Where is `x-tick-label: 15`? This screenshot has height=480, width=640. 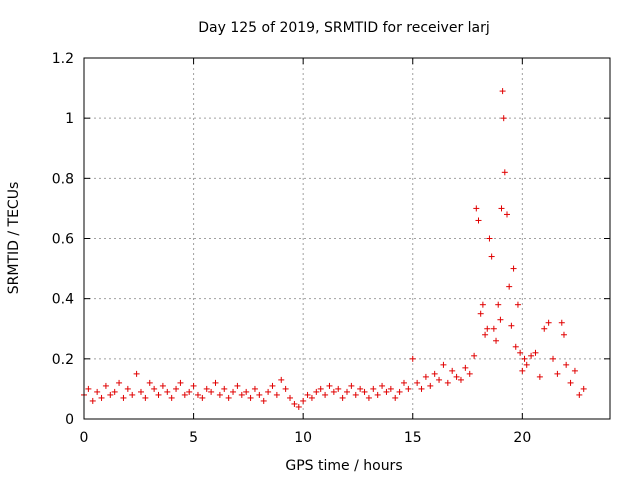 x-tick-label: 15 is located at coordinates (413, 438).